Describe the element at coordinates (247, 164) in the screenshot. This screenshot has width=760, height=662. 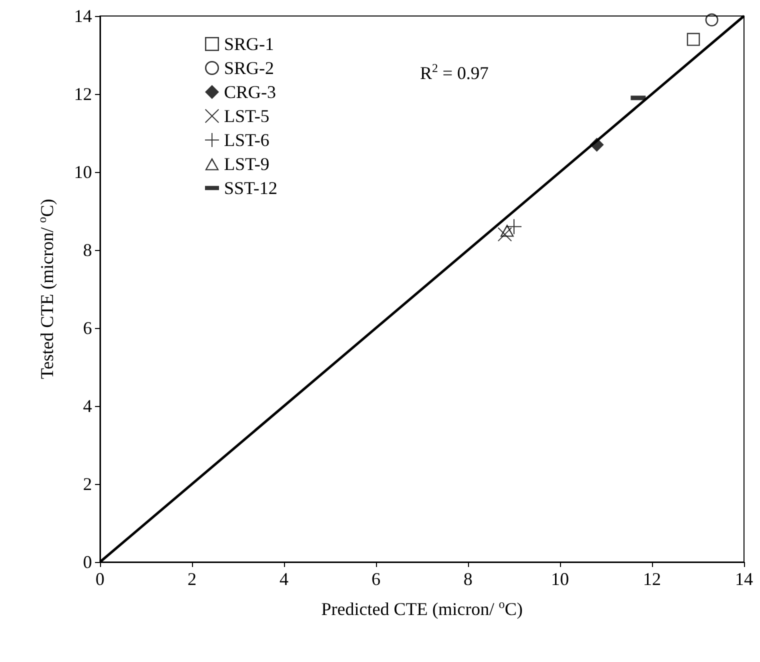
I see `legend-label: LST-9` at that location.